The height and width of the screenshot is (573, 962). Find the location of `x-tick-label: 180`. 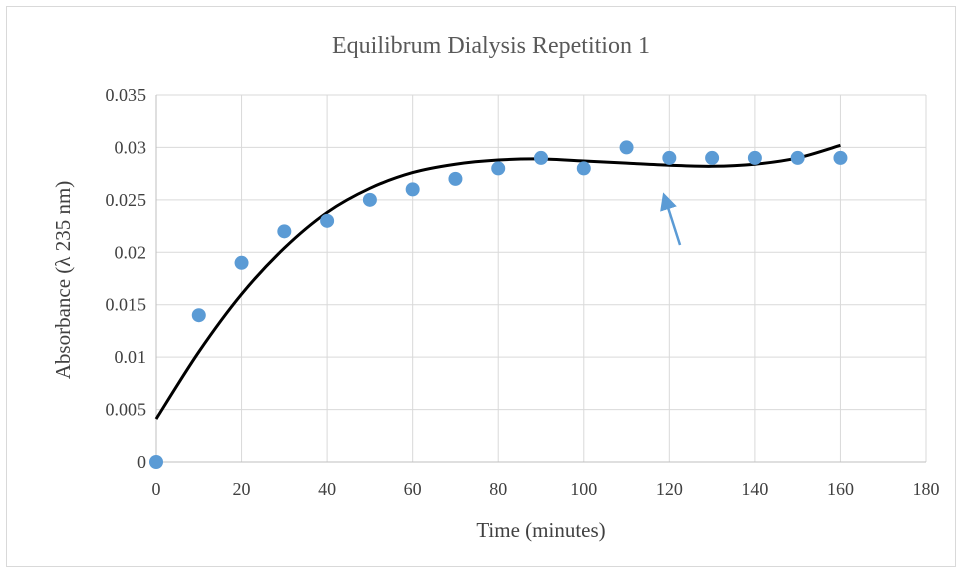

x-tick-label: 180 is located at coordinates (926, 489).